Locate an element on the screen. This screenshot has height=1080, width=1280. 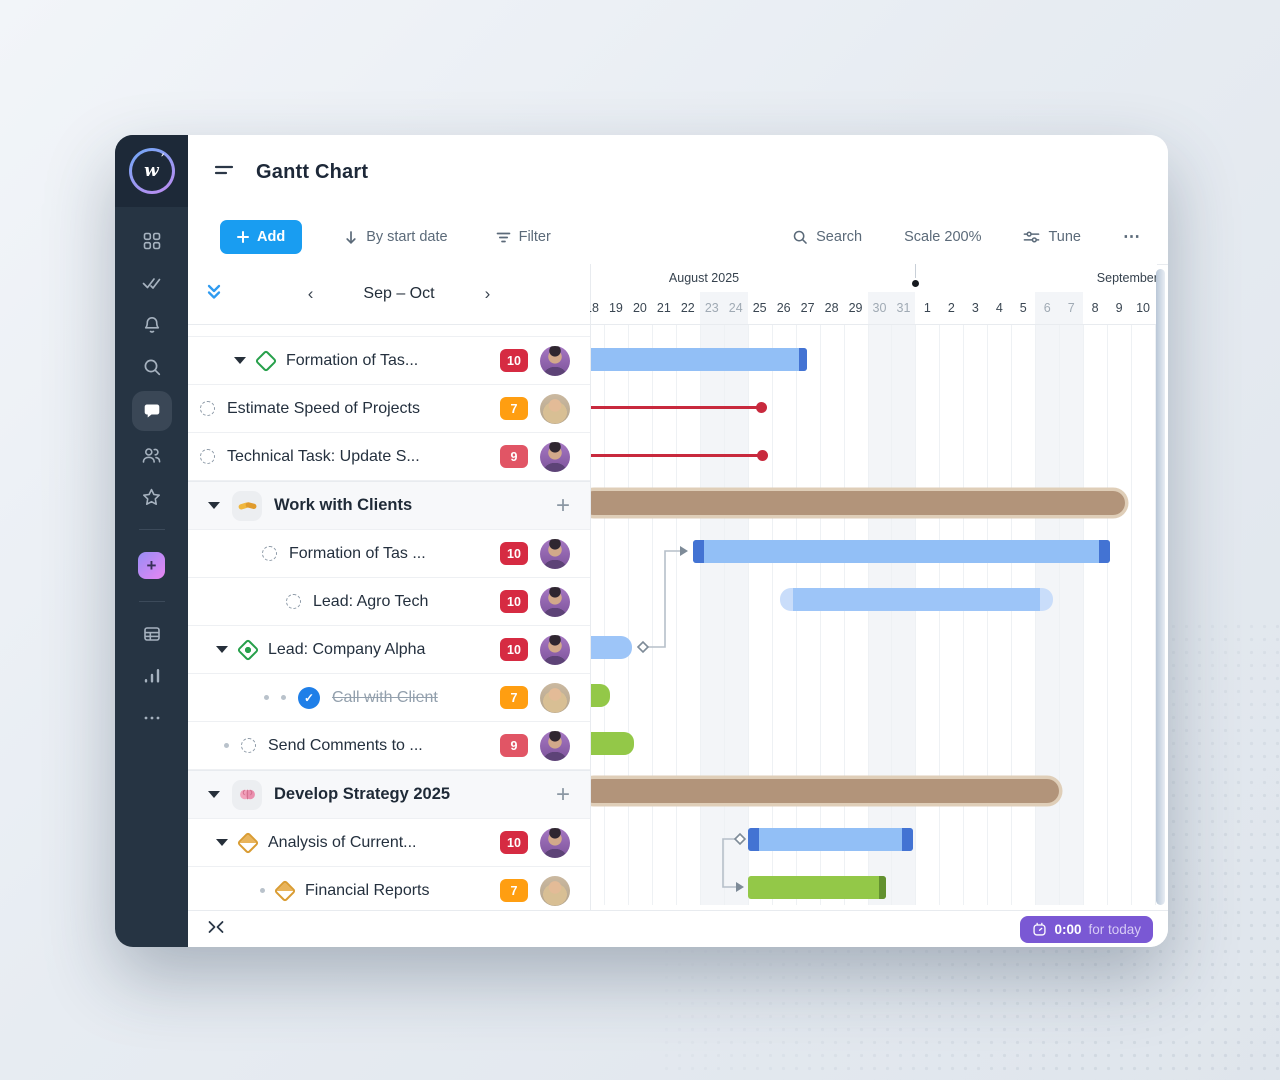
sort-button: By start date is located at coordinates (395, 237).